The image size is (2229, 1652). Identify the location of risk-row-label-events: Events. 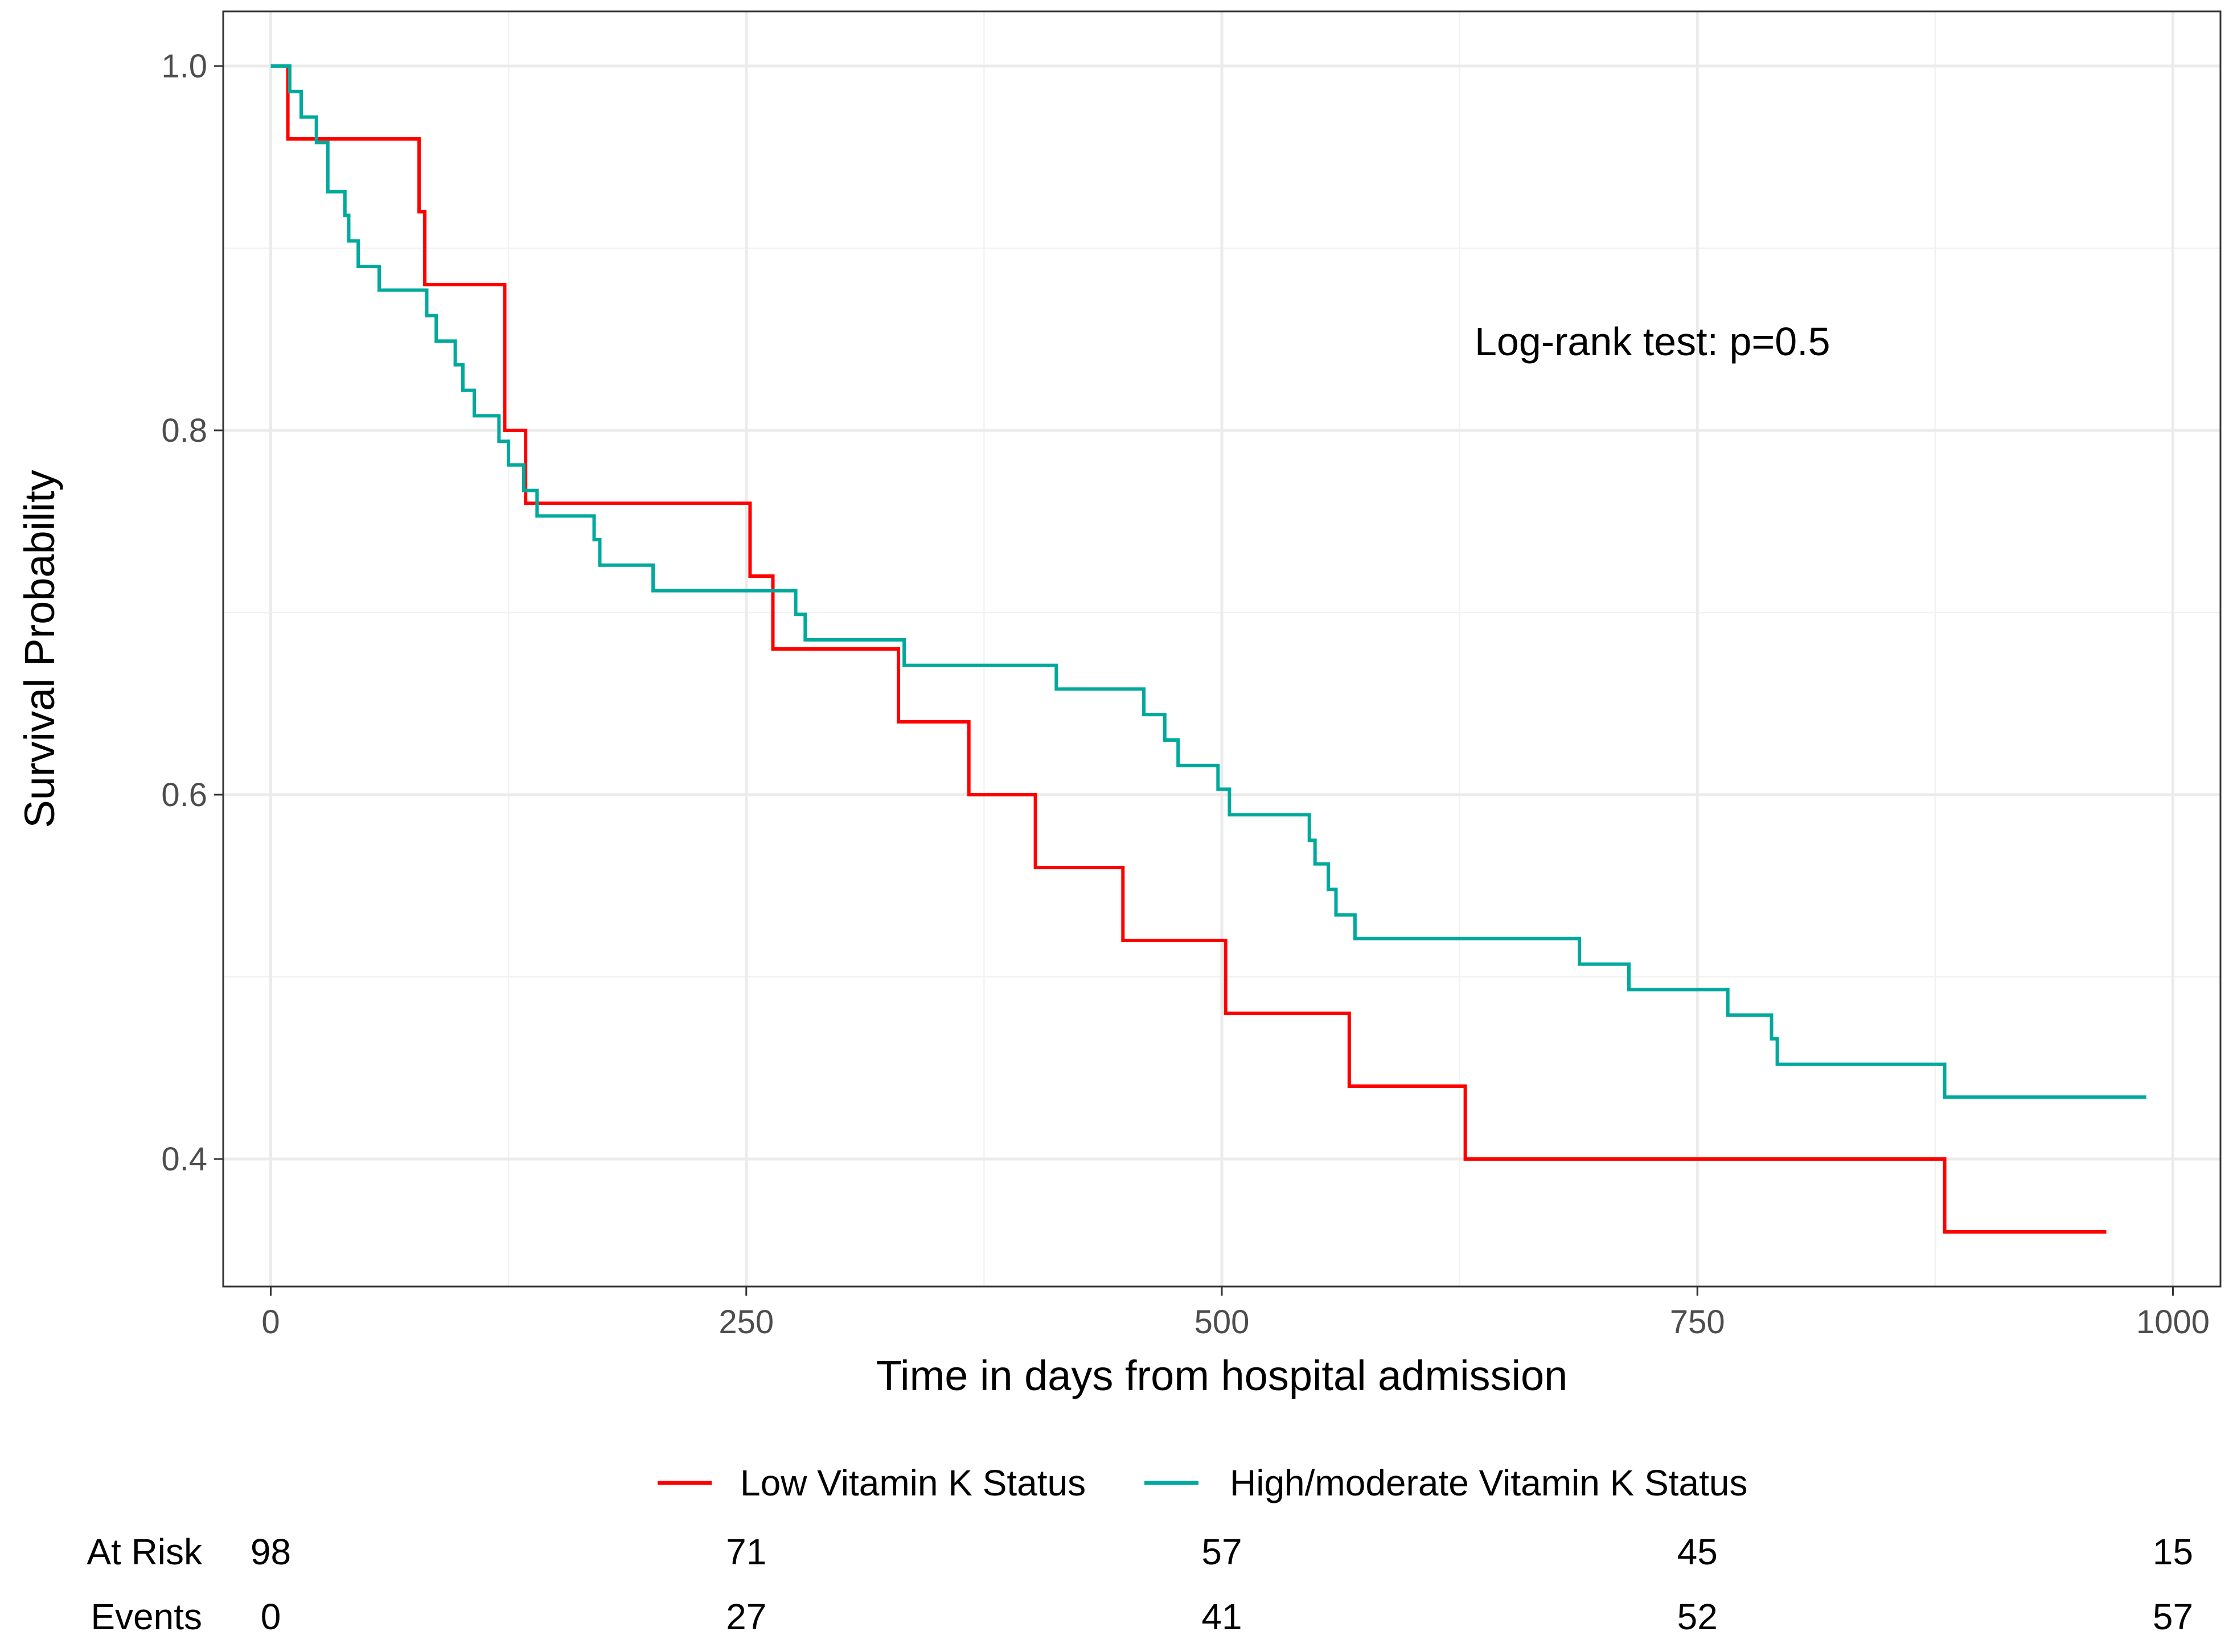
(147, 1616).